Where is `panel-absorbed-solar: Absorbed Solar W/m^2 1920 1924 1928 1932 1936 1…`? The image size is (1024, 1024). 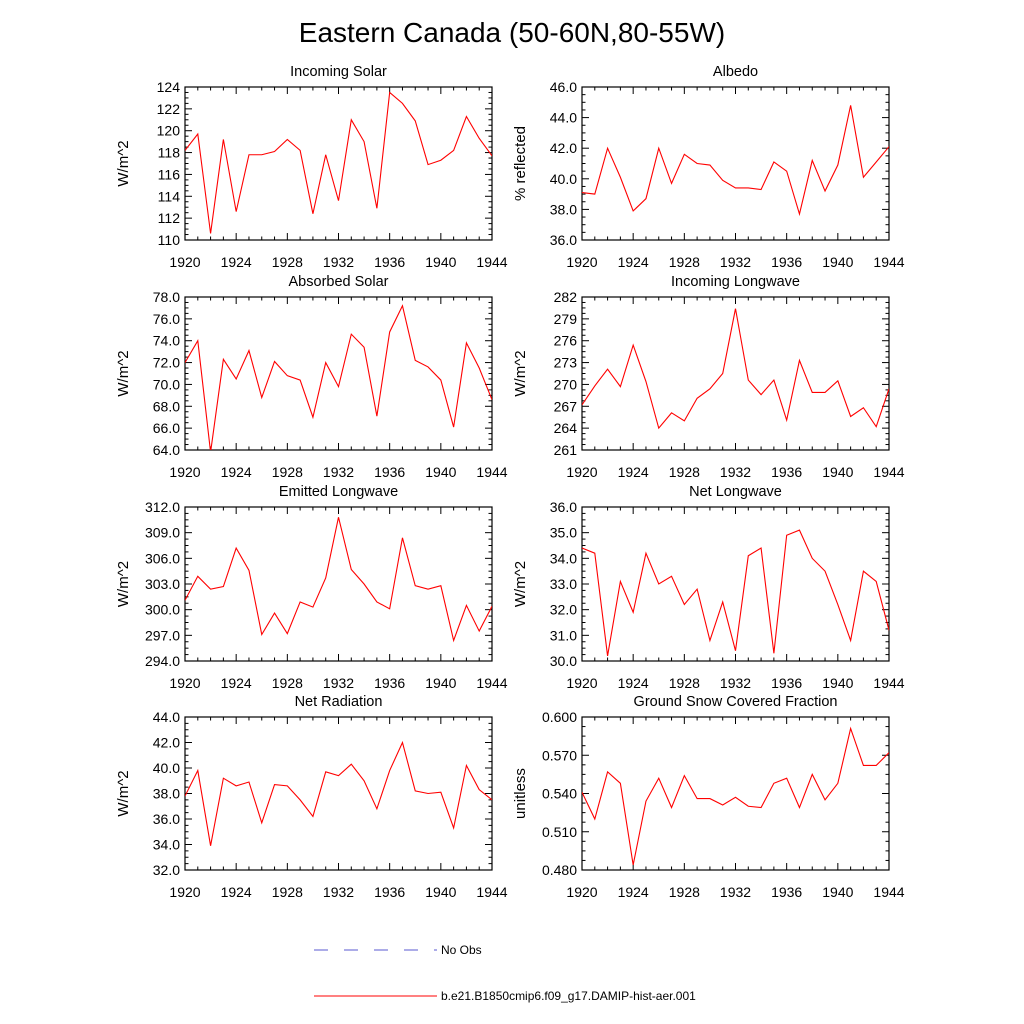
panel-absorbed-solar: Absorbed Solar W/m^2 1920 1924 1928 1932 1936 1… is located at coordinates (311, 377).